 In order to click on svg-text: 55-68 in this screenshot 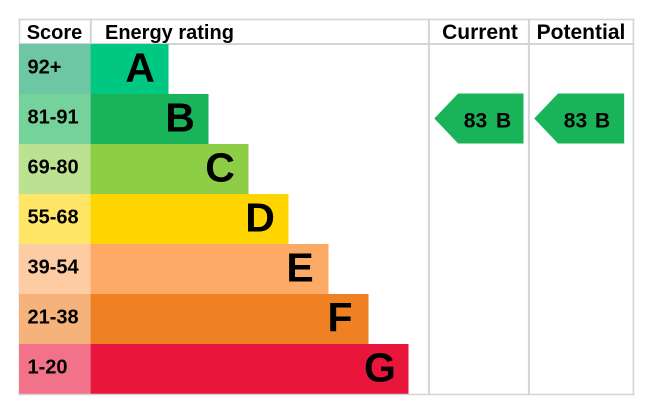, I will do `click(53, 218)`.